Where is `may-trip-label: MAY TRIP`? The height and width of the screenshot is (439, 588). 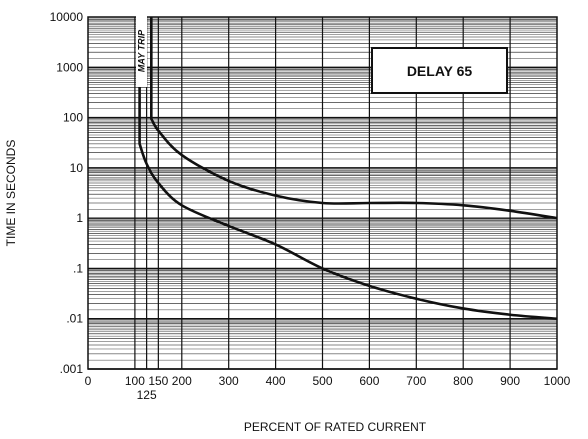
may-trip-label: MAY TRIP is located at coordinates (142, 50).